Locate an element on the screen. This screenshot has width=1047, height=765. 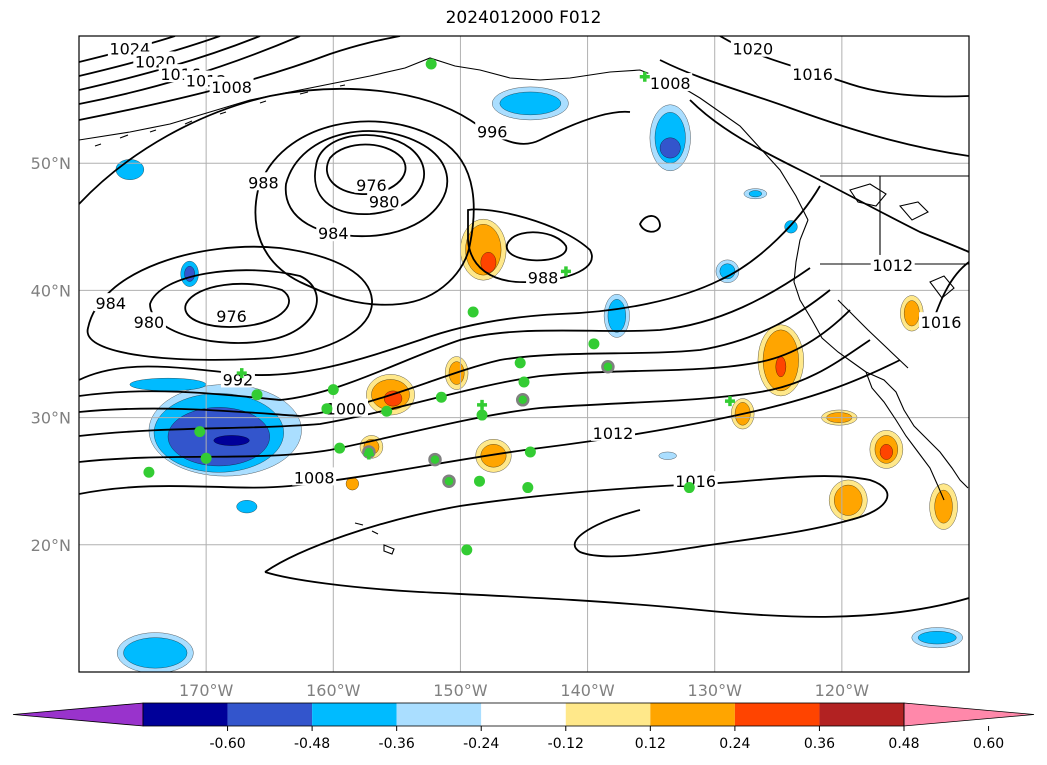
contour-996-outer is located at coordinates (355, 146).